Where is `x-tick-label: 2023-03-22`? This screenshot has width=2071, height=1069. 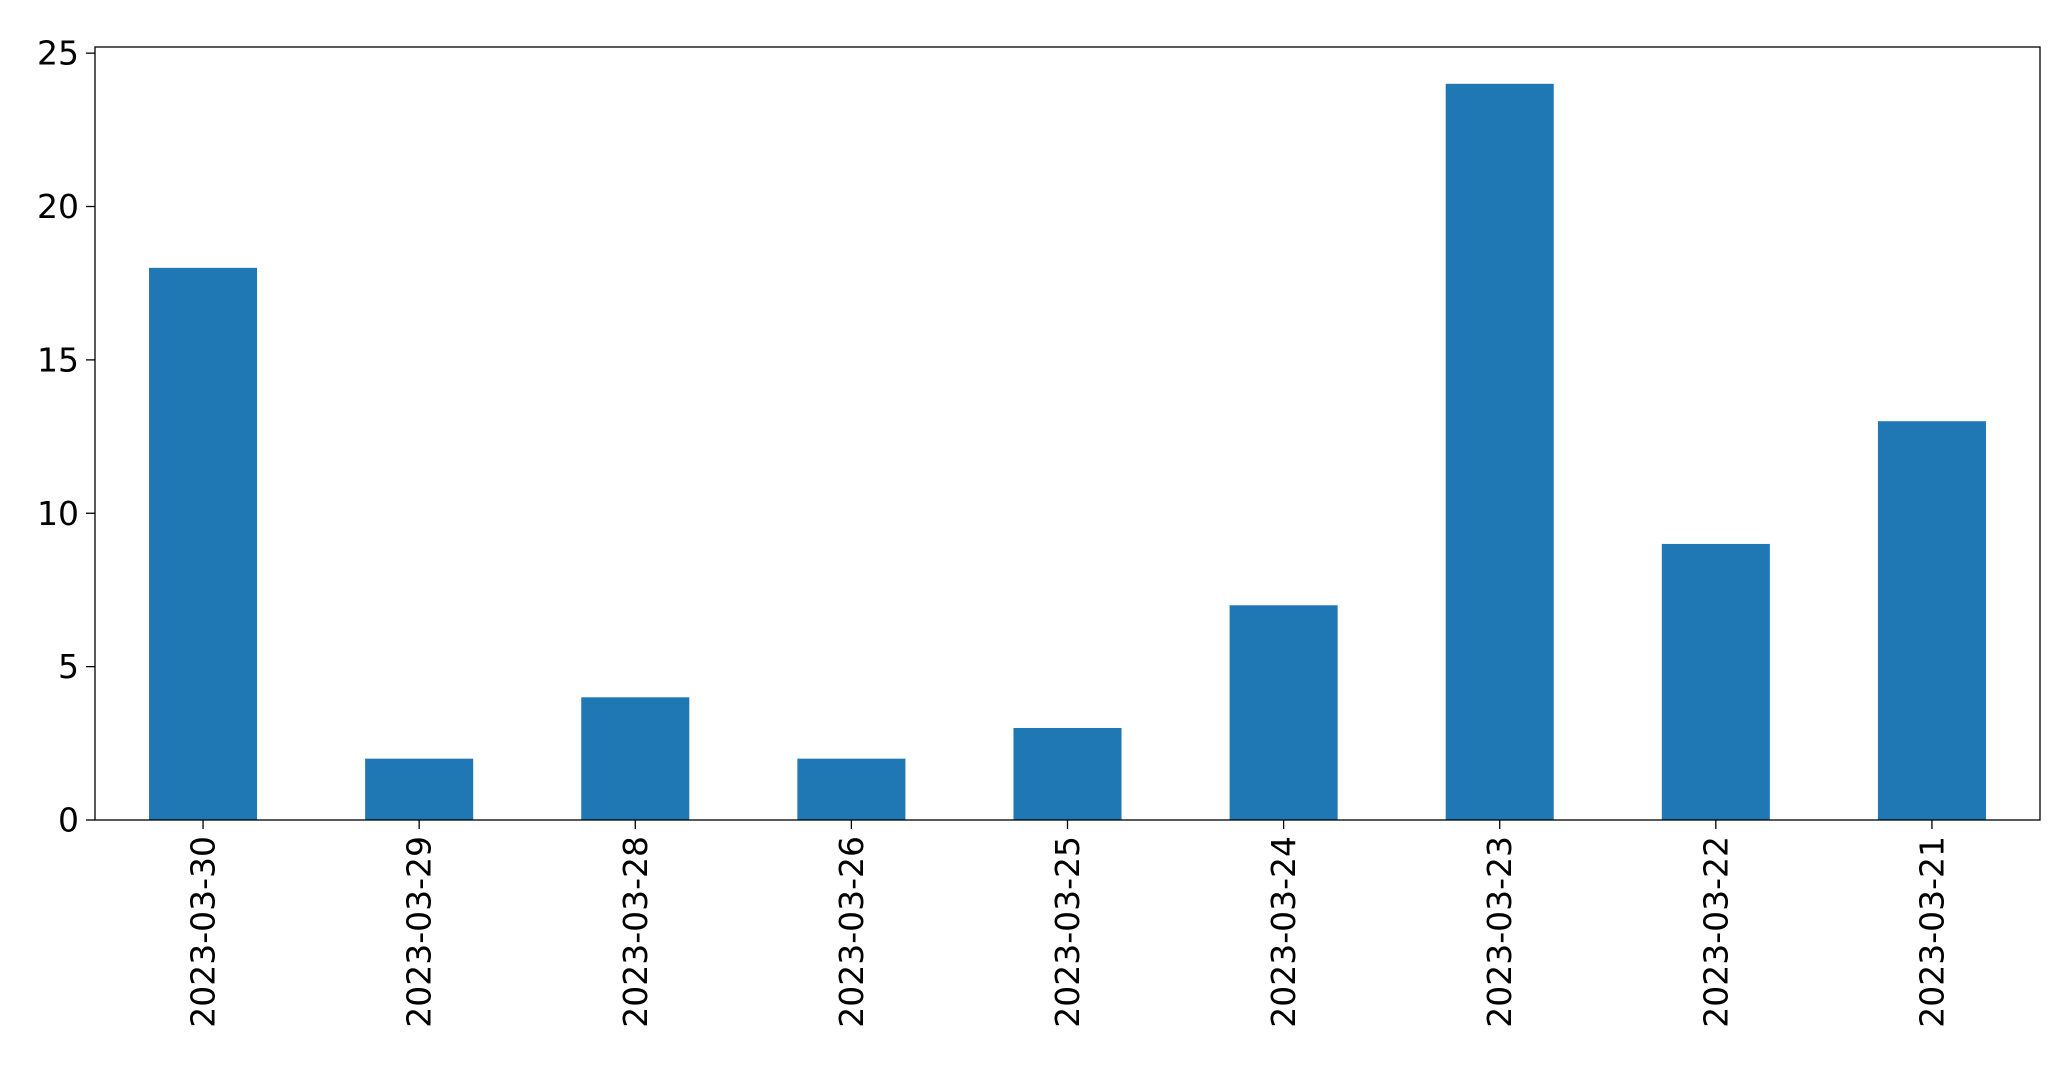
x-tick-label: 2023-03-22 is located at coordinates (1715, 932).